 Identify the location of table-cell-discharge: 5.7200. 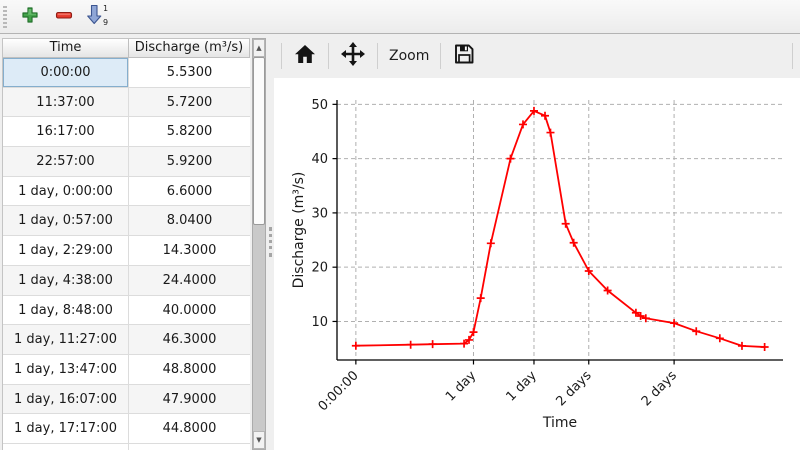
(189, 102).